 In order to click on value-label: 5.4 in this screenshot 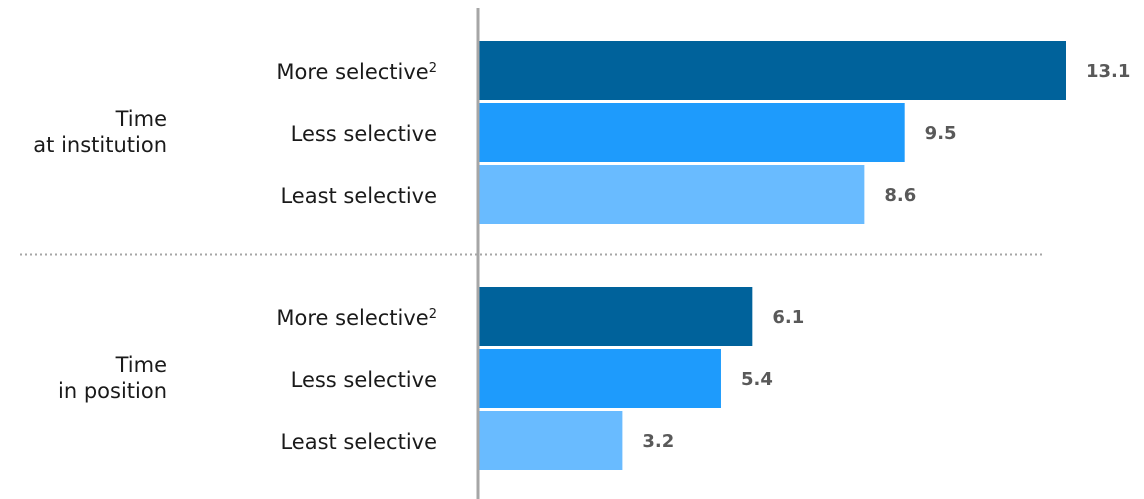, I will do `click(757, 379)`.